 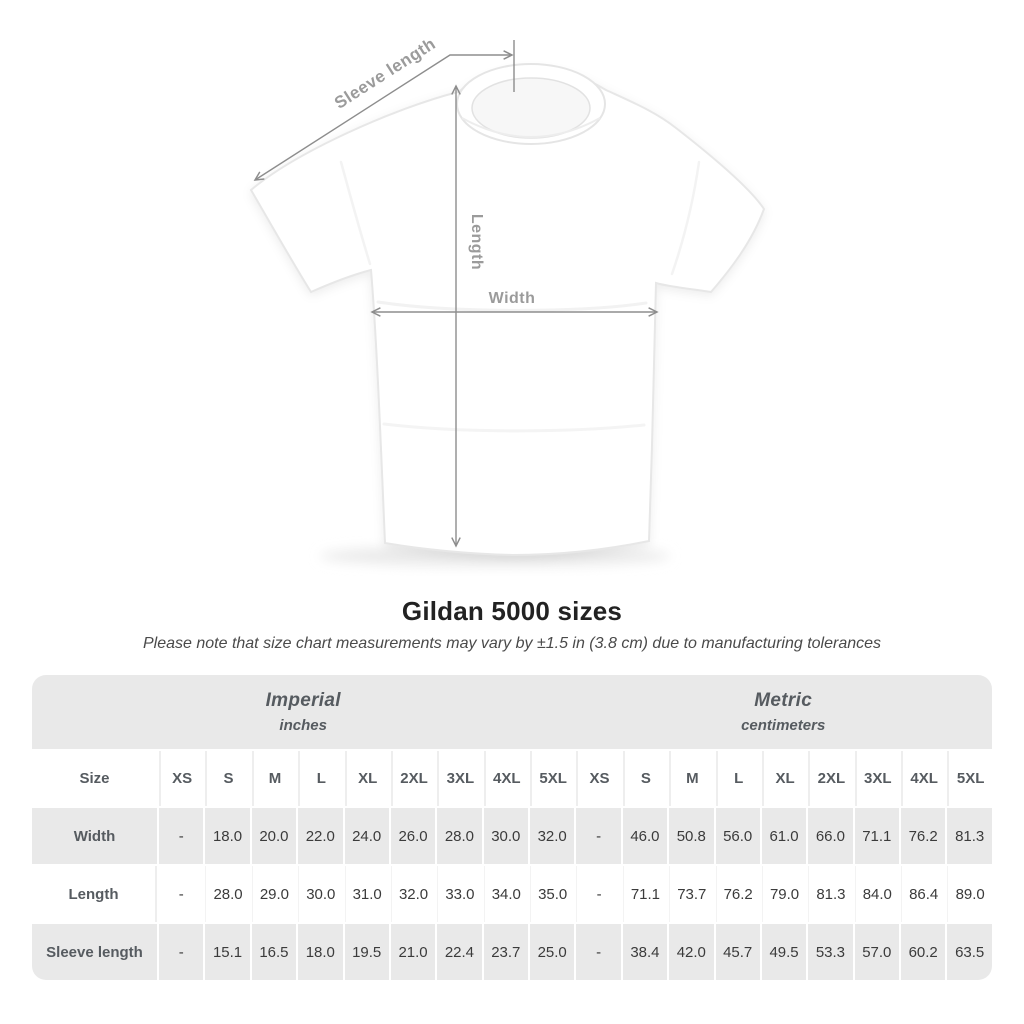 What do you see at coordinates (876, 894) in the screenshot?
I see `value-cell: 84.0` at bounding box center [876, 894].